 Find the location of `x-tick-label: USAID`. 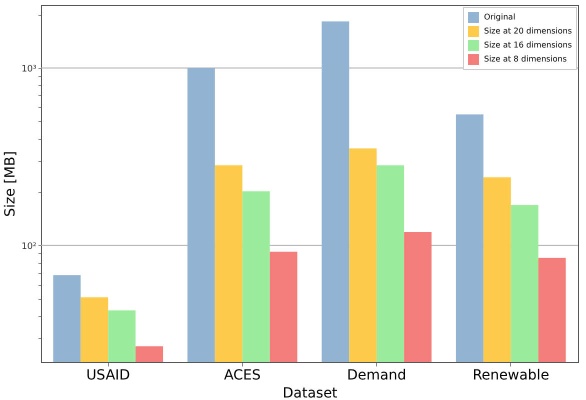

x-tick-label: USAID is located at coordinates (108, 376).